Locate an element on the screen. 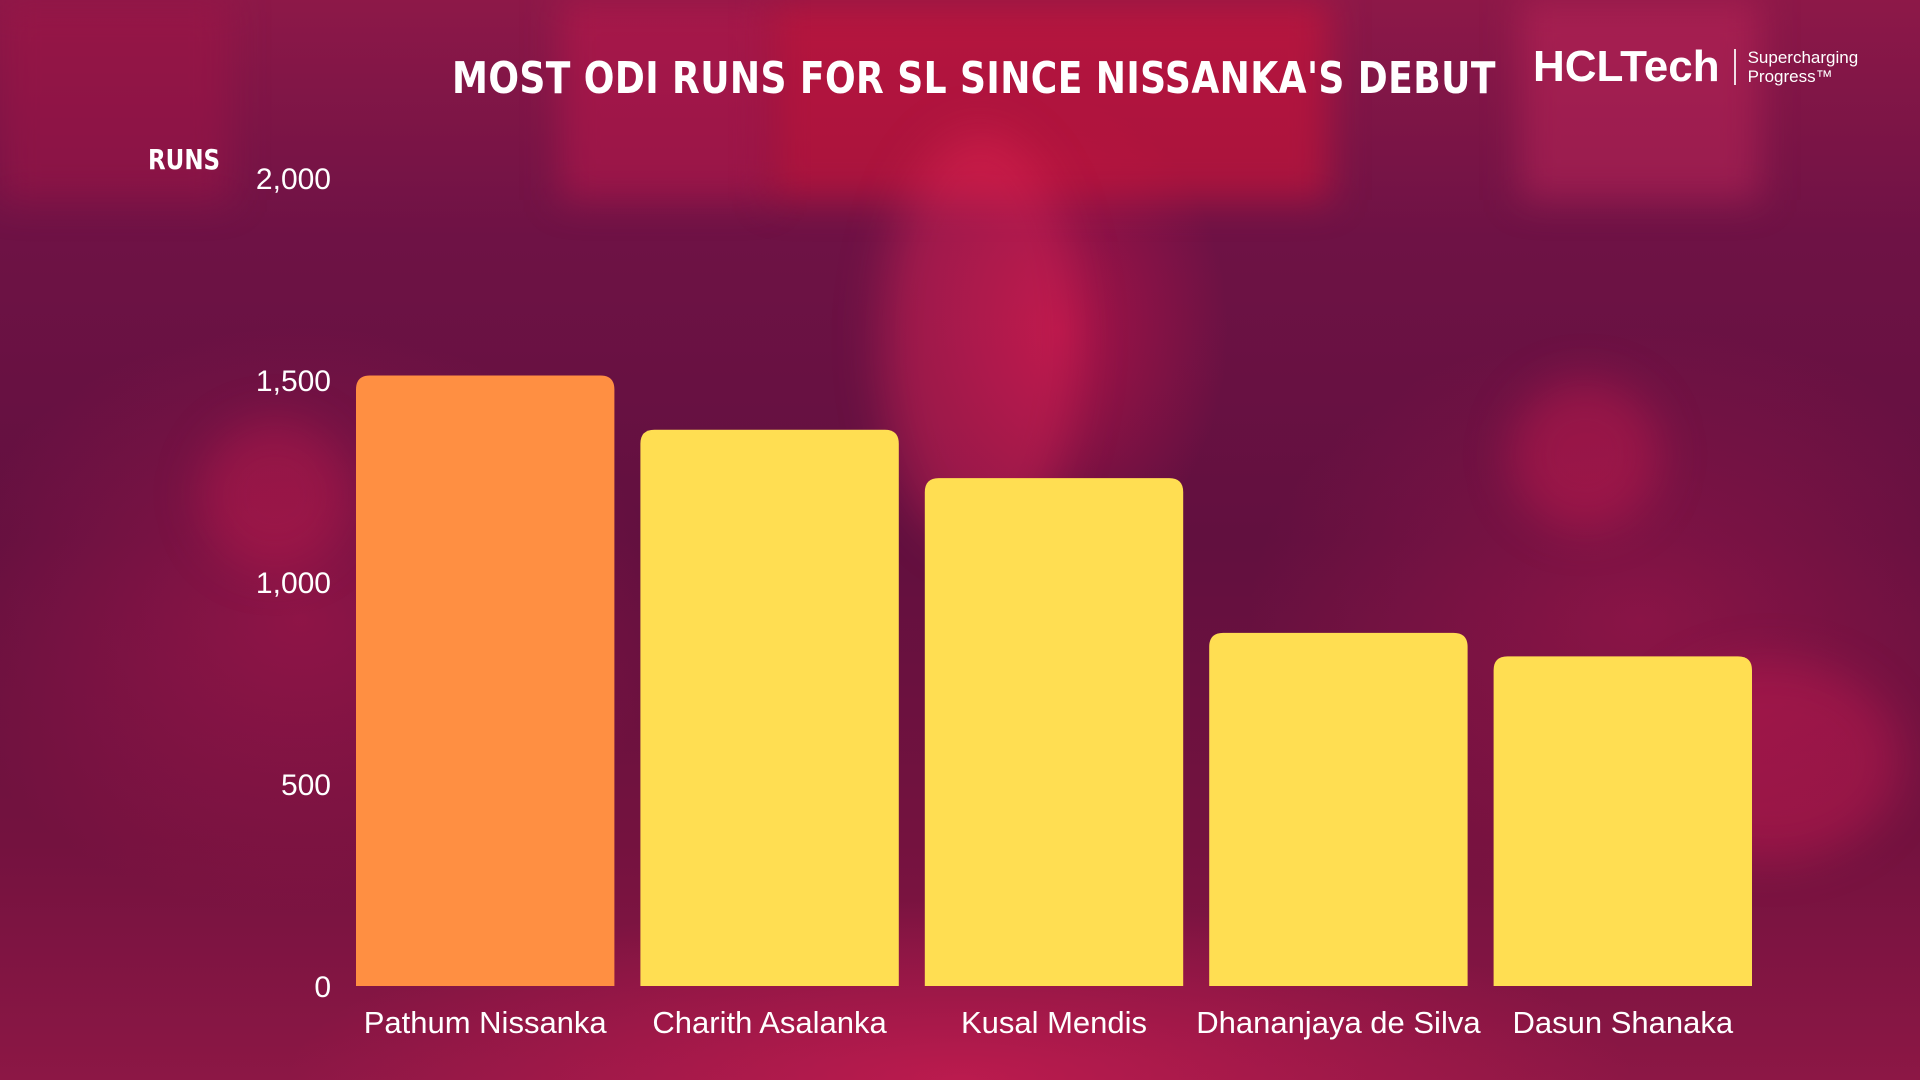 The width and height of the screenshot is (1920, 1080). x-category-label: Dasun Shanaka is located at coordinates (1622, 1022).